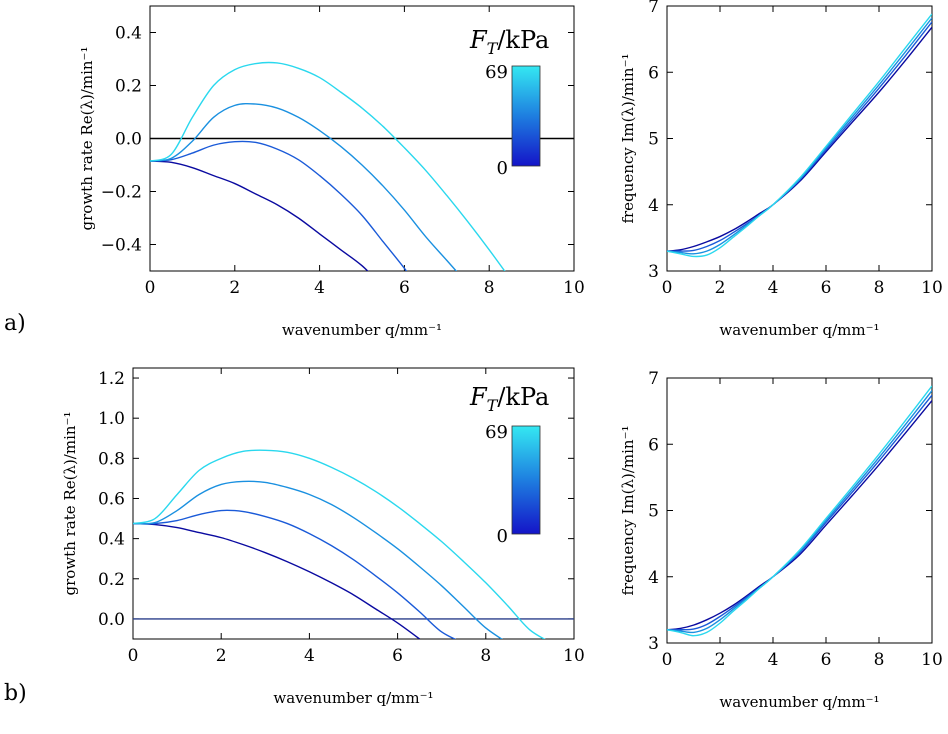 The image size is (948, 734). I want to click on colorbar-a-title-unit: /kPa, so click(523, 40).